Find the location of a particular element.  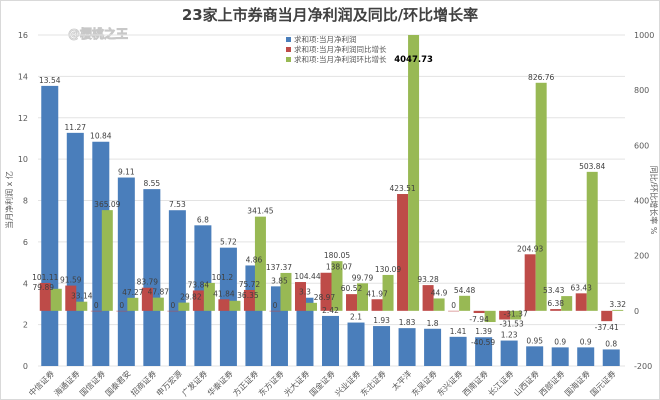

data-label: -31.53 is located at coordinates (512, 324).